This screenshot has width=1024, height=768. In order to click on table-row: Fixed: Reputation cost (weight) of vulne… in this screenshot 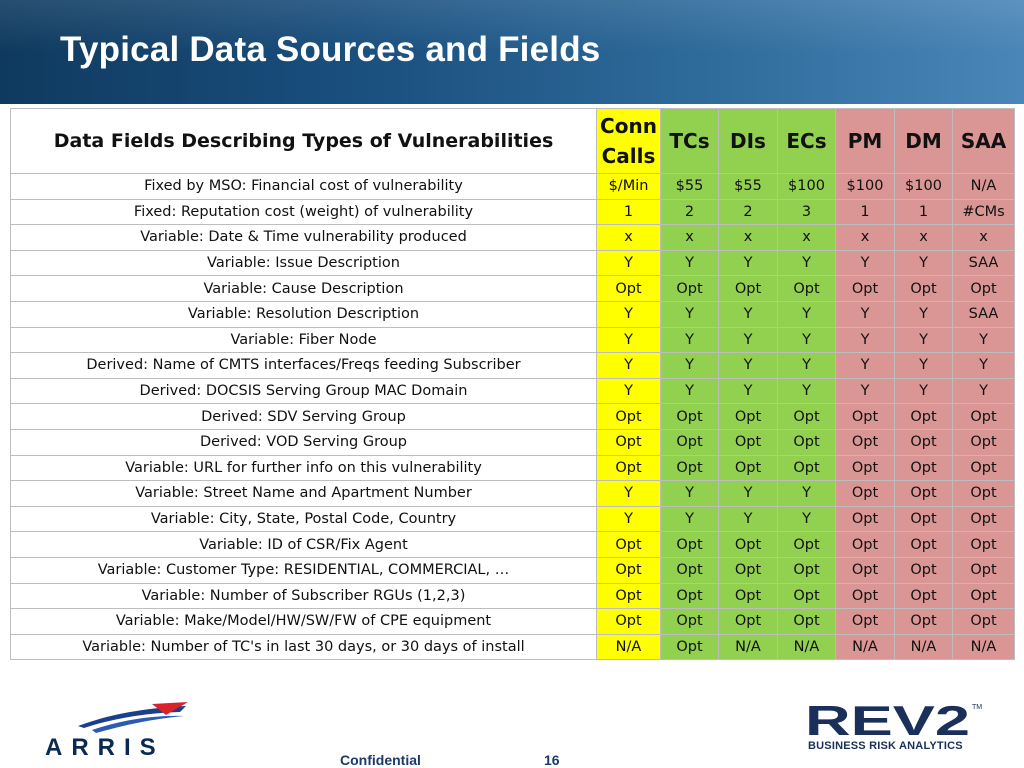, I will do `click(512, 212)`.